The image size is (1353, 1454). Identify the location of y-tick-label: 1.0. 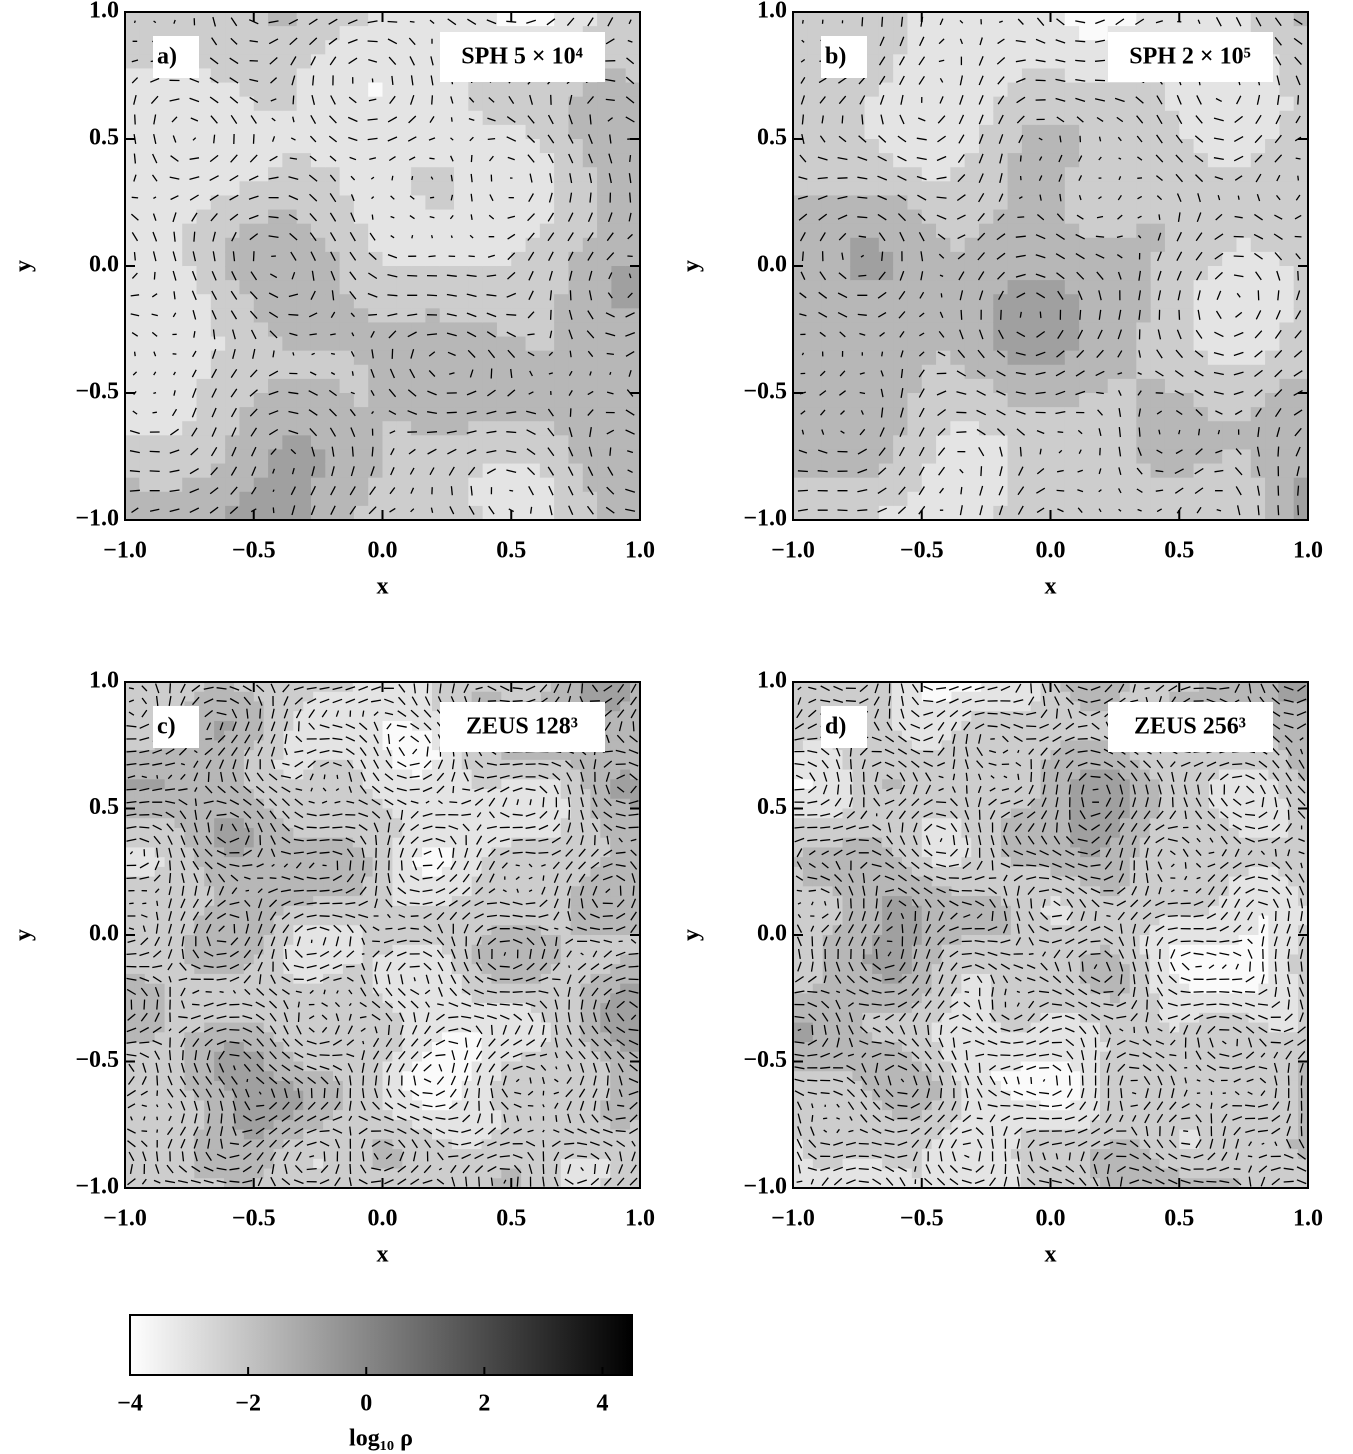
(104, 12).